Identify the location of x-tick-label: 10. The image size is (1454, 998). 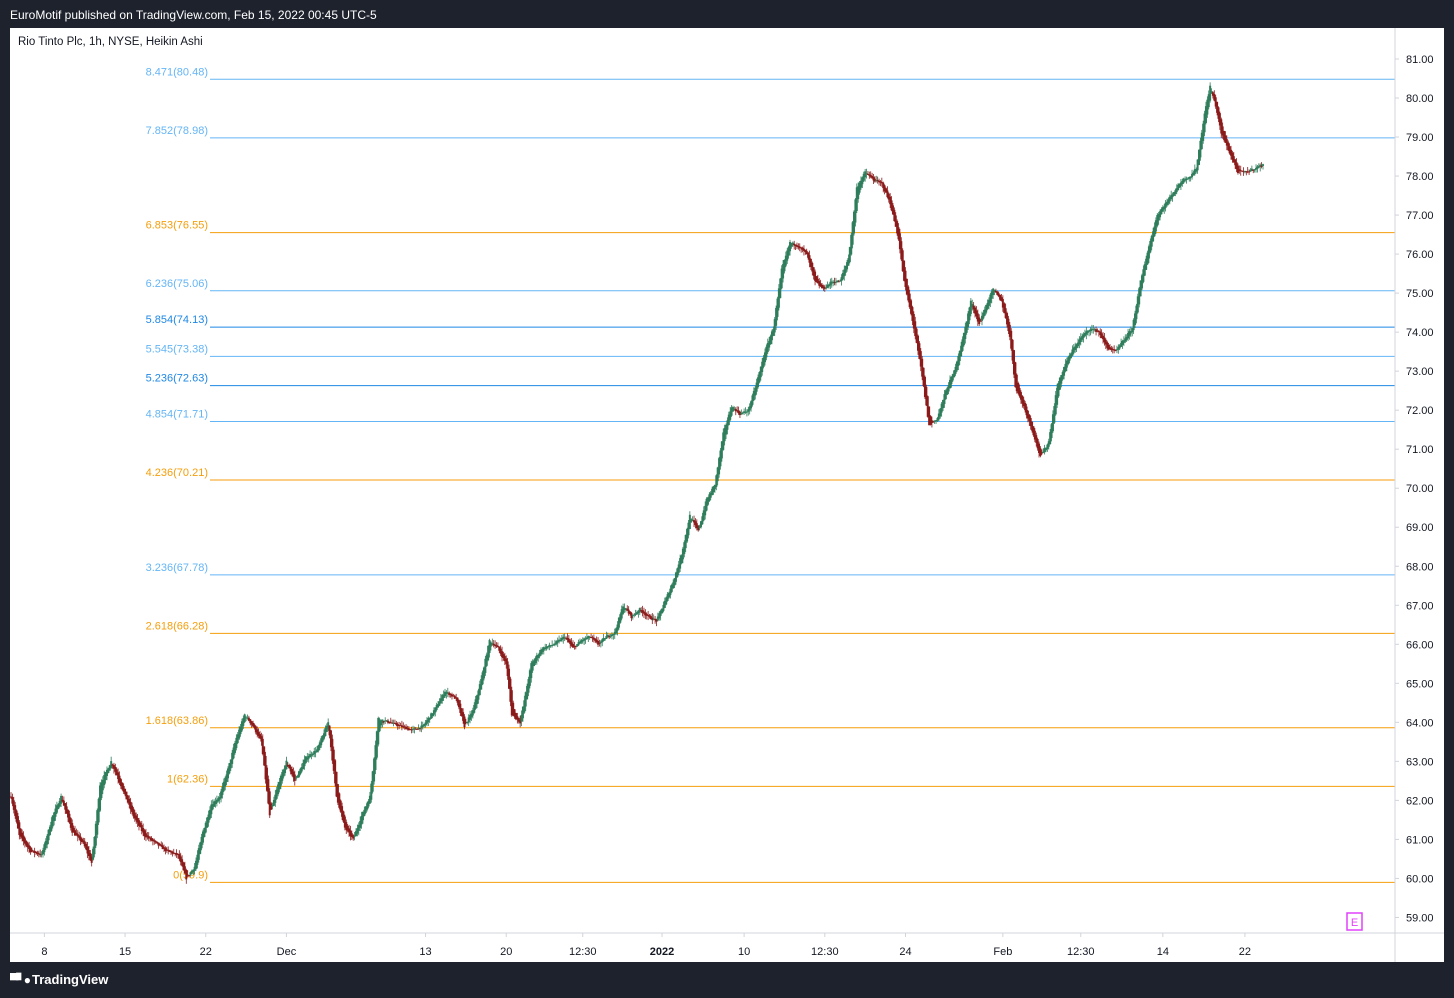
(744, 952).